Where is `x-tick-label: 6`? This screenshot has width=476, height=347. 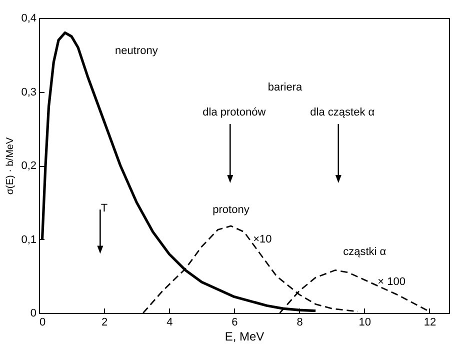 x-tick-label: 6 is located at coordinates (235, 322).